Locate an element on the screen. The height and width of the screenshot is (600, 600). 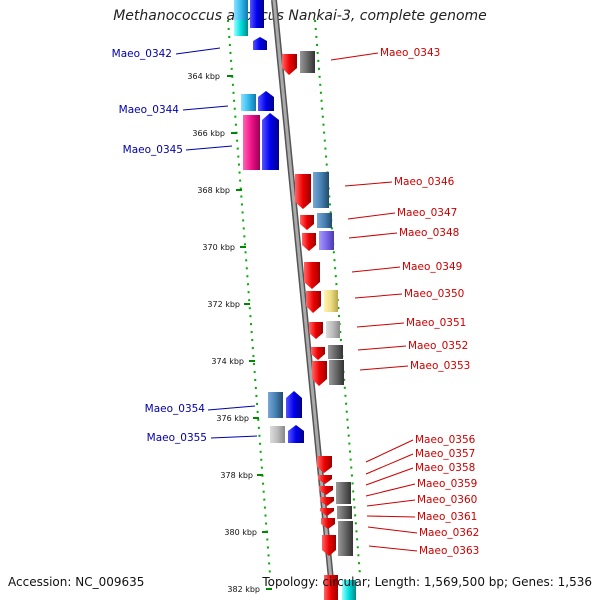
left-leader-lines is located at coordinates (216, 243).